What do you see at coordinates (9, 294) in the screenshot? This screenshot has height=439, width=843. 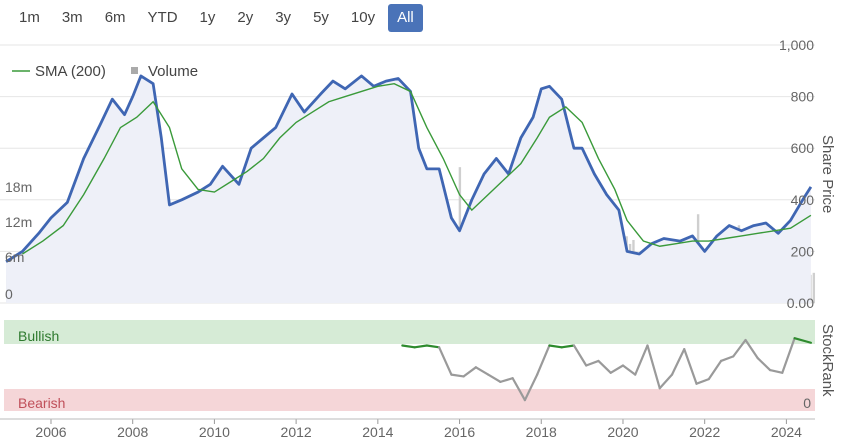 I see `volume-tick-label: 0` at bounding box center [9, 294].